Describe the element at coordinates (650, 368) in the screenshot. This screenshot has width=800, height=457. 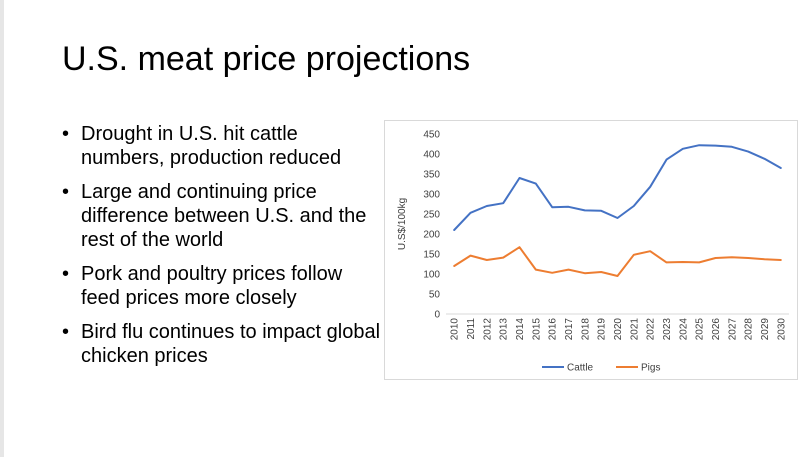
I see `legend-label-pigs: Pigs` at that location.